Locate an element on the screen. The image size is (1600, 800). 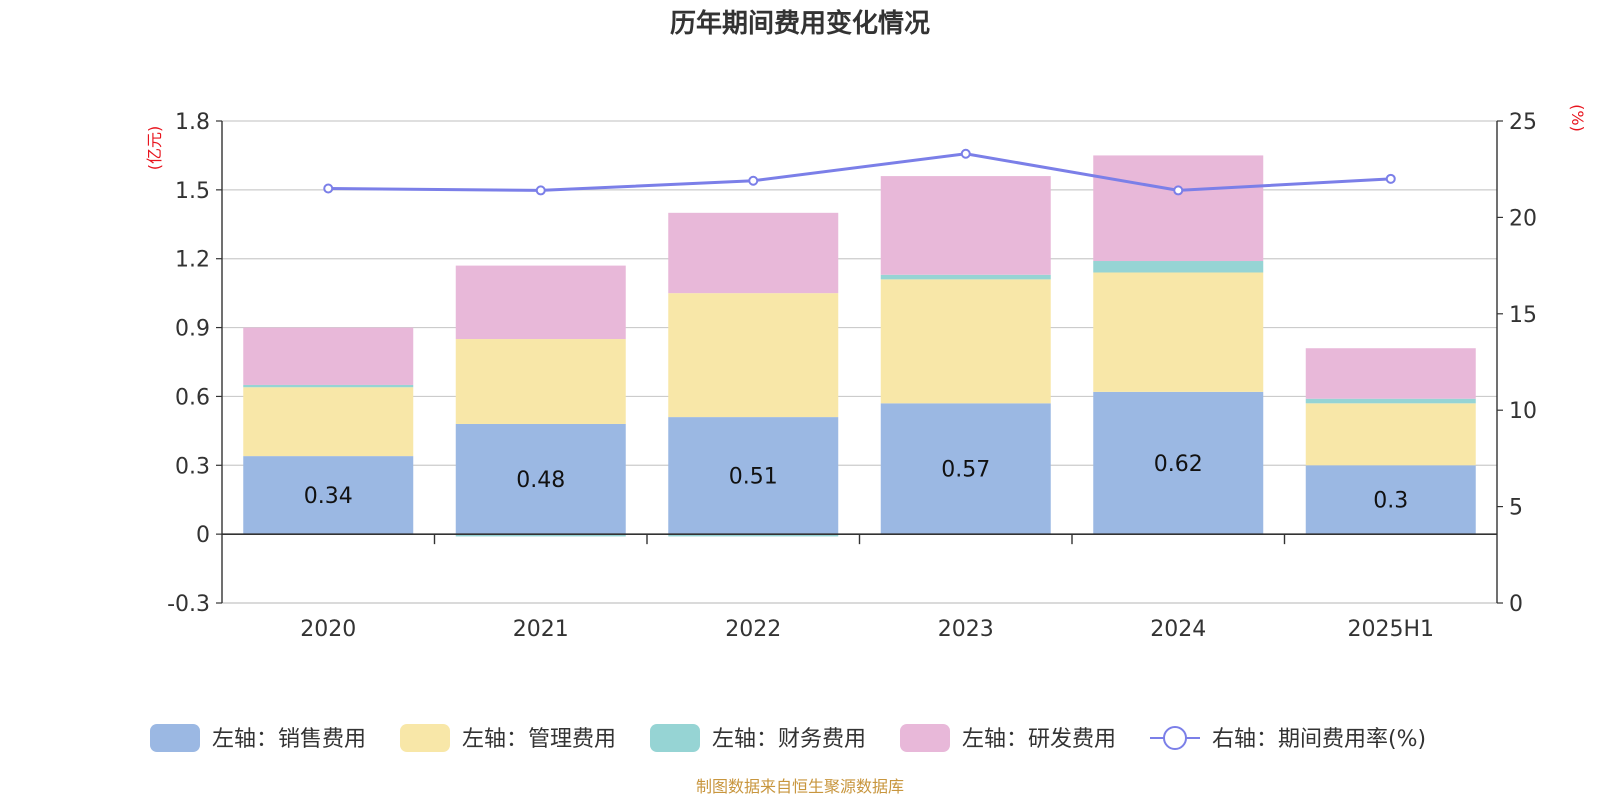
left-tick-label: 1.8 is located at coordinates (192, 122).